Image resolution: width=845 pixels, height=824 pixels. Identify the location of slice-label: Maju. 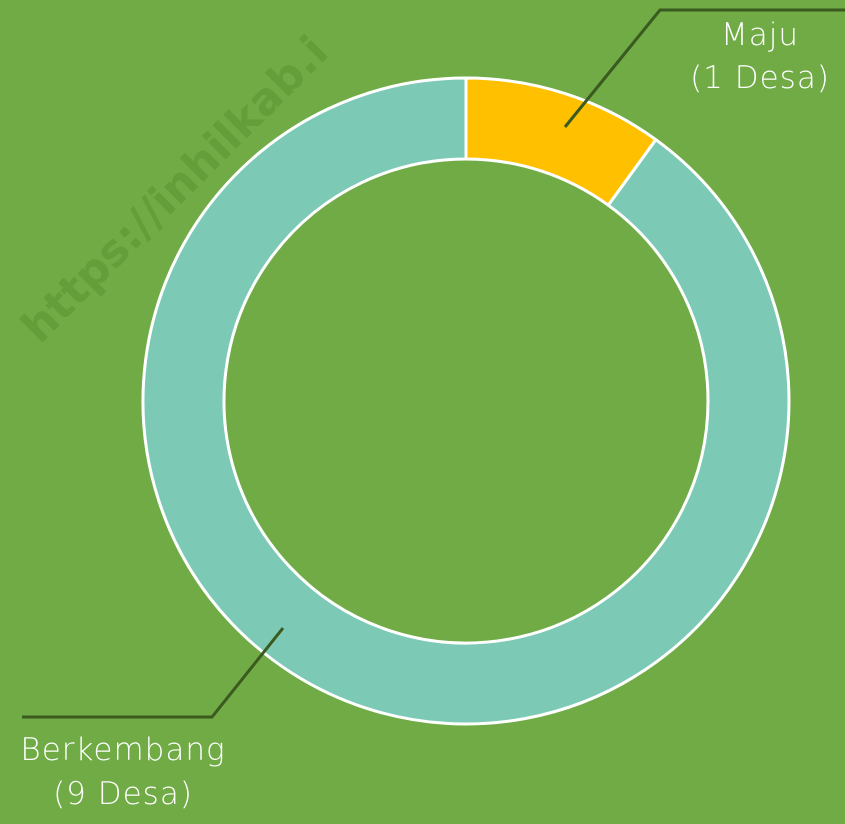
(760, 35).